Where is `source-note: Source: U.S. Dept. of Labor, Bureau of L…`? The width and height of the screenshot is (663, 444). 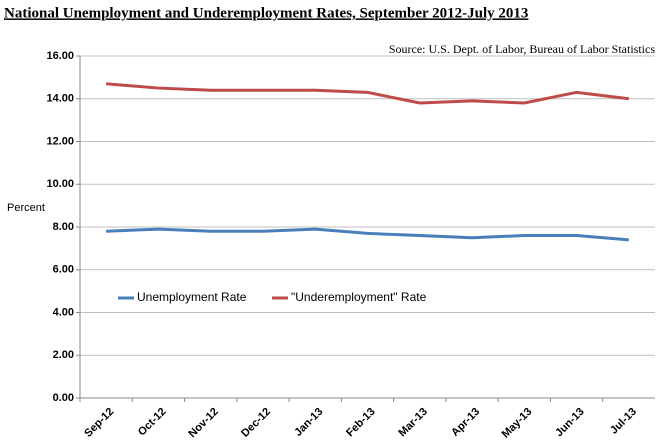 source-note: Source: U.S. Dept. of Labor, Bureau of L… is located at coordinates (522, 49).